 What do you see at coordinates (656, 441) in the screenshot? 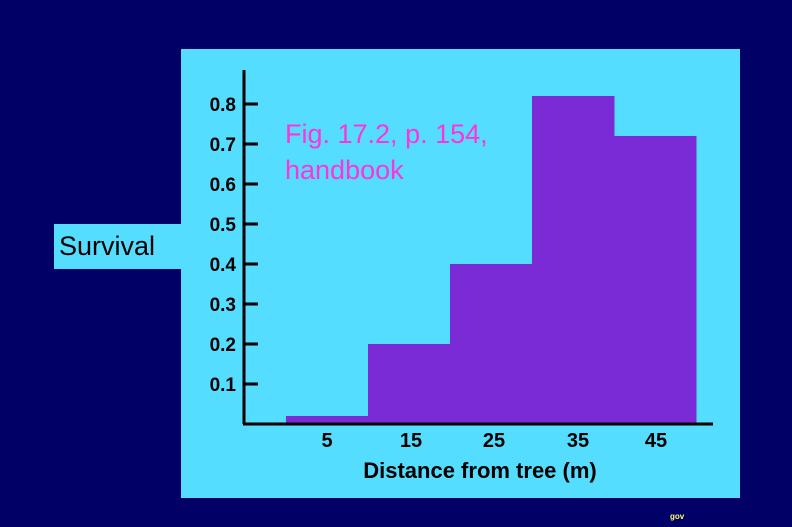
I see `x-tick-label-45: 45` at bounding box center [656, 441].